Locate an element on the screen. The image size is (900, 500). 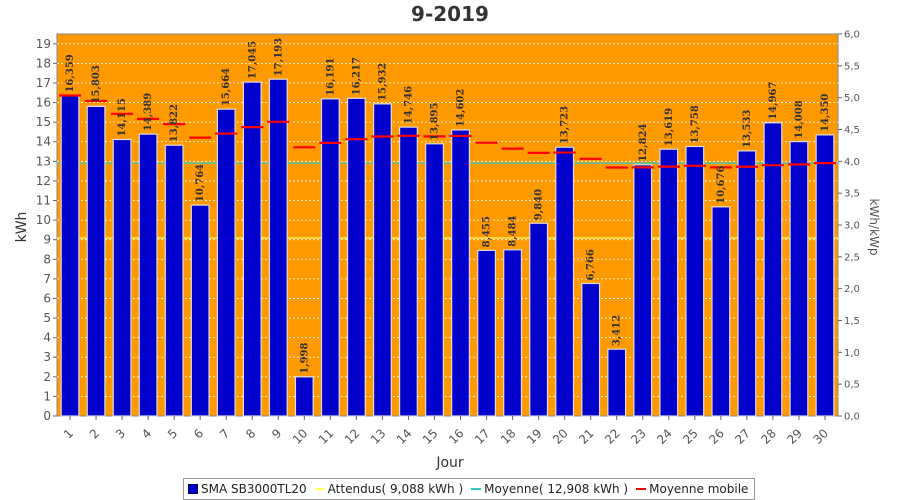
x-tick-label: 6 is located at coordinates (198, 433).